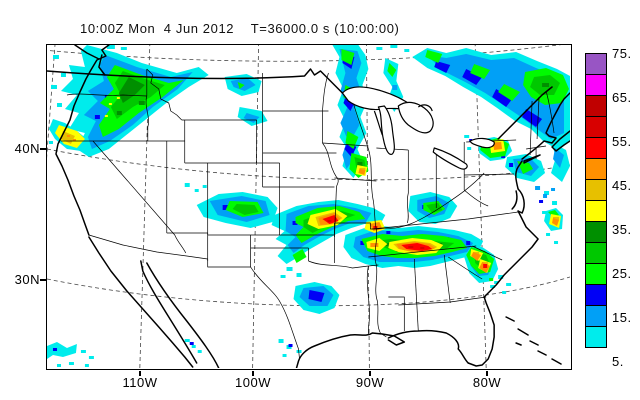  I want to click on colorbar-tick-label: 5., so click(618, 361).